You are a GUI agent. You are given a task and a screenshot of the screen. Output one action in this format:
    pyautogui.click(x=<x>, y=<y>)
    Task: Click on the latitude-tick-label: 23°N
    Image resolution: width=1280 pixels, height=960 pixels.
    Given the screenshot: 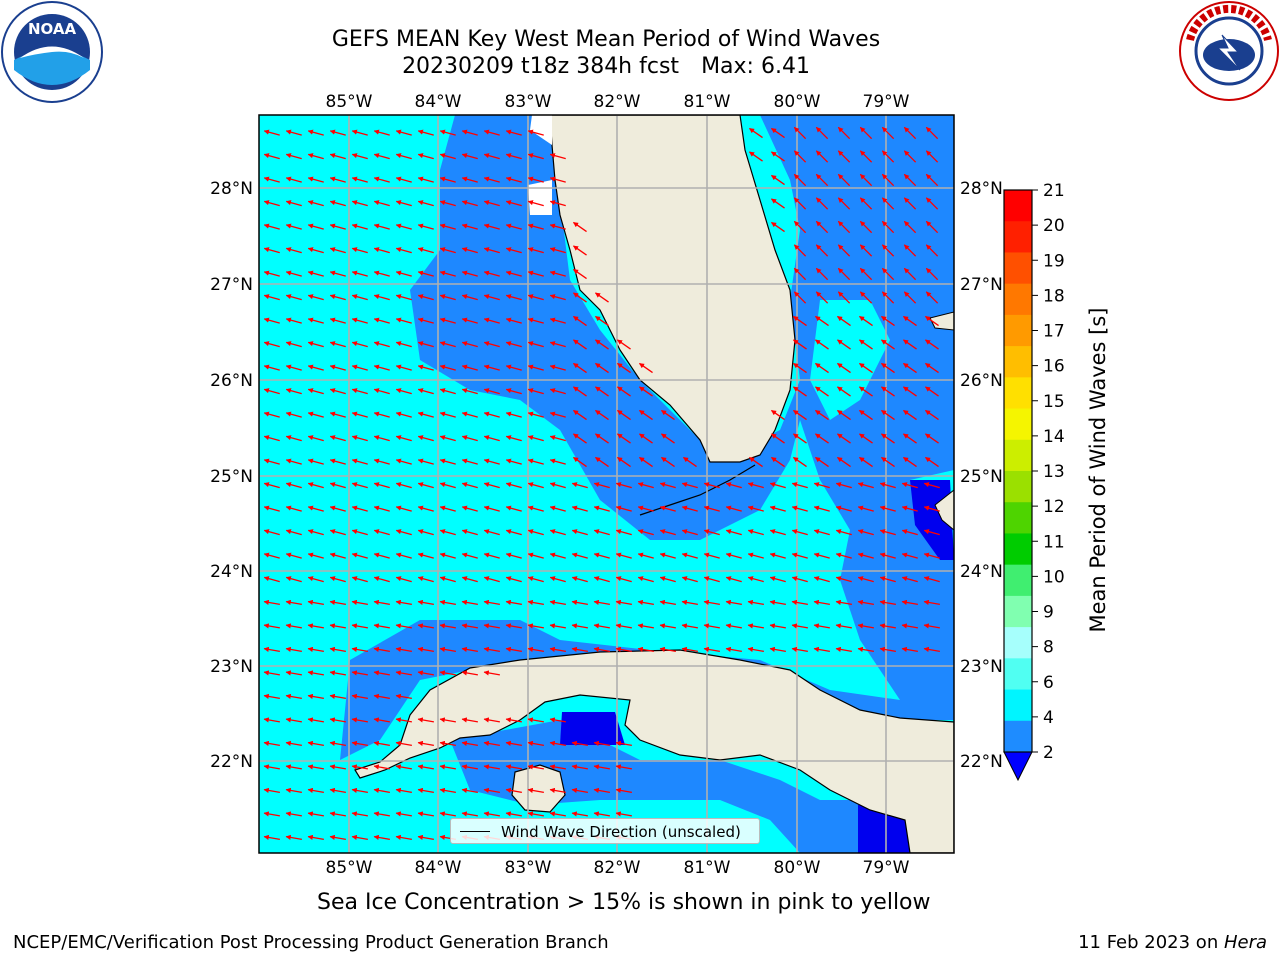 What is the action you would take?
    pyautogui.click(x=981, y=667)
    